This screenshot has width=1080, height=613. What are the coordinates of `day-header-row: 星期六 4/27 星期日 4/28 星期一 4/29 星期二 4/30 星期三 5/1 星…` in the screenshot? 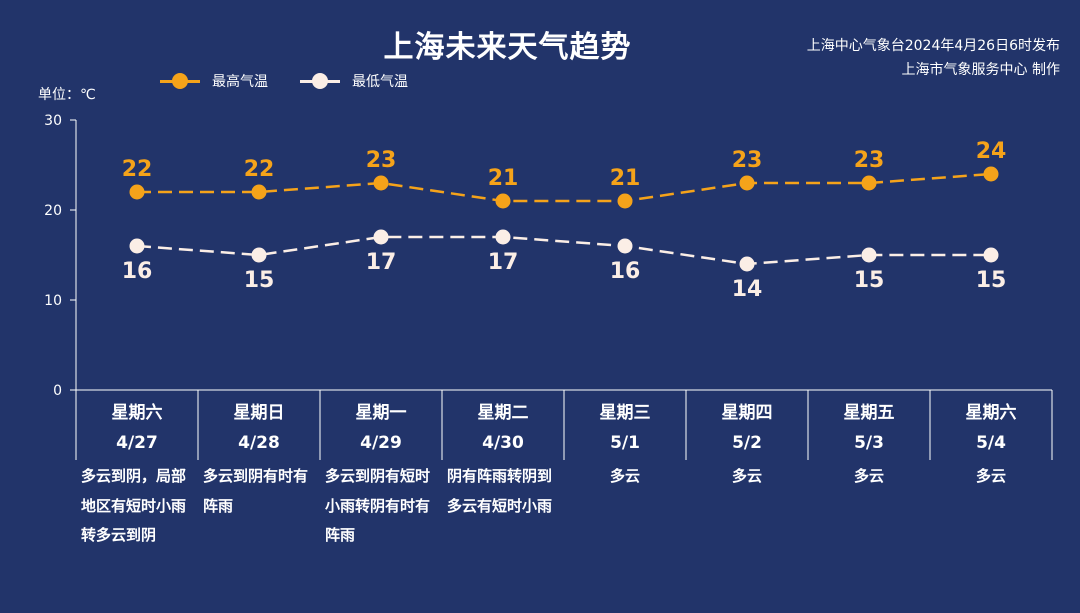 It's located at (564, 426).